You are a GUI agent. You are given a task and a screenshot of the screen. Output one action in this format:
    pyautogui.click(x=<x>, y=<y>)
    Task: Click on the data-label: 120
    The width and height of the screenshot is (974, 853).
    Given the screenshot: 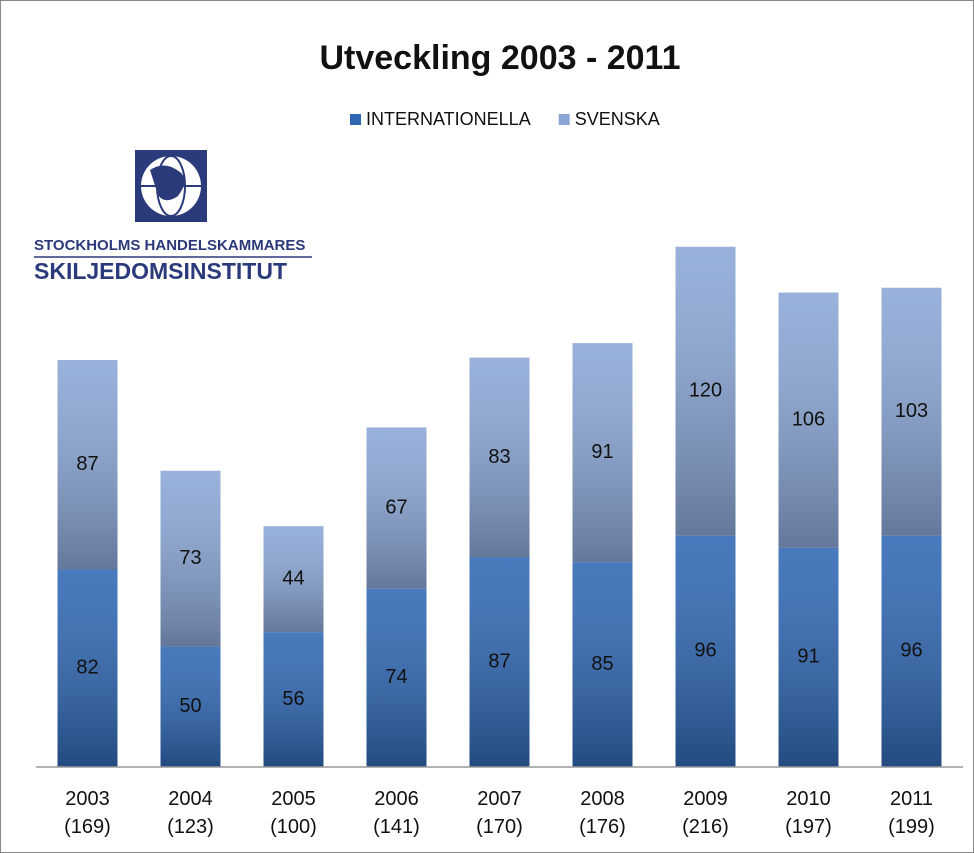 What is the action you would take?
    pyautogui.click(x=705, y=391)
    